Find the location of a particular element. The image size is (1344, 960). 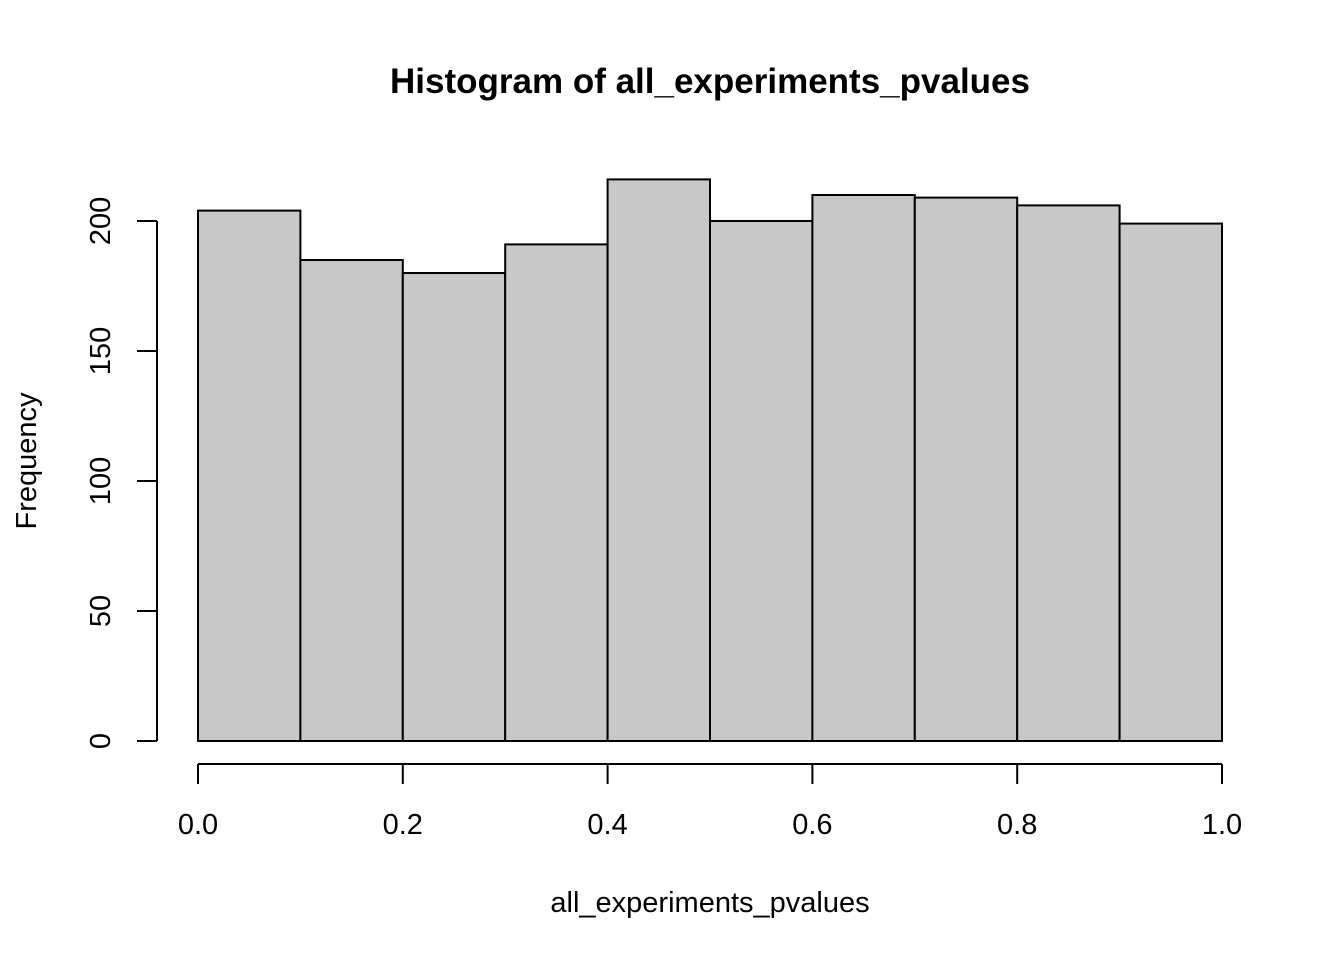

chart-title: Histogram of all_experiments_pvalues is located at coordinates (710, 81).